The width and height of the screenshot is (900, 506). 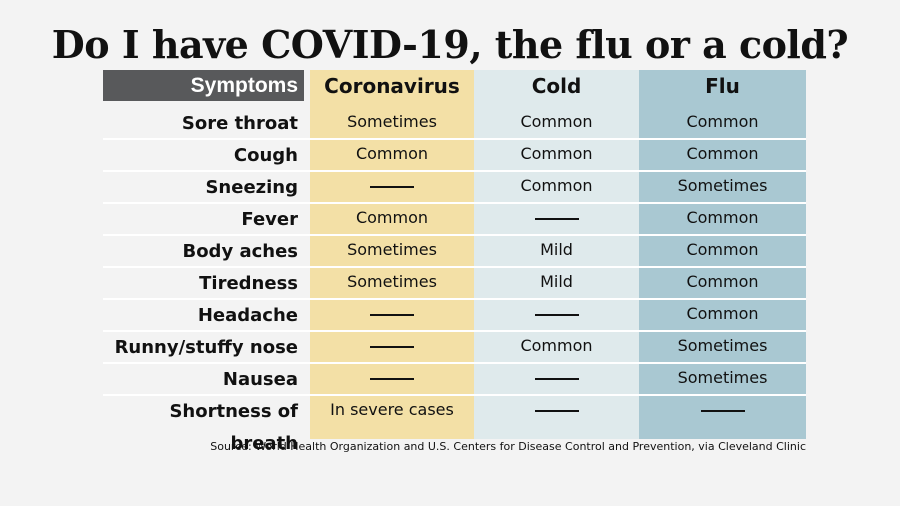 I want to click on symptom-label: Runny/stuffy nose, so click(x=206, y=347).